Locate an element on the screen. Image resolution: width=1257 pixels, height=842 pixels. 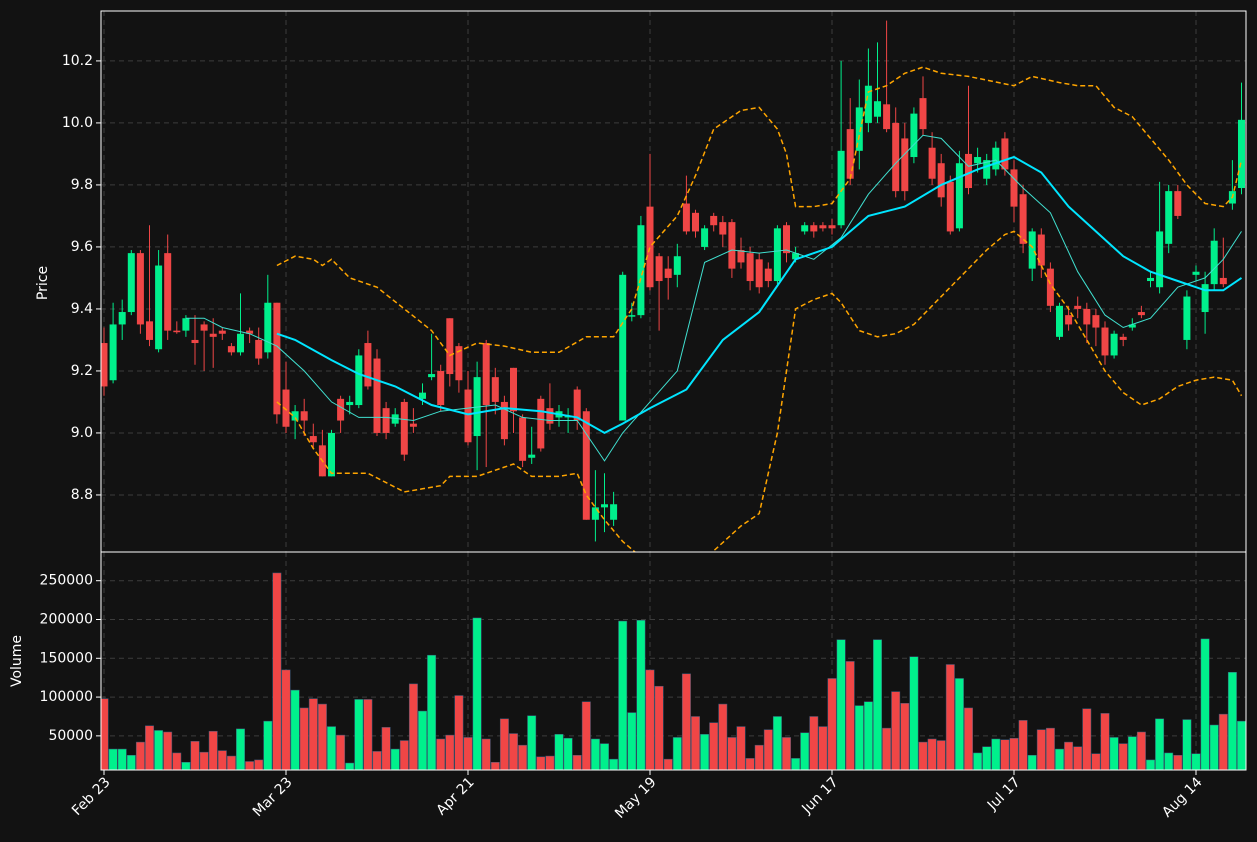
y-tick-label: 9.8 is located at coordinates (82, 185).